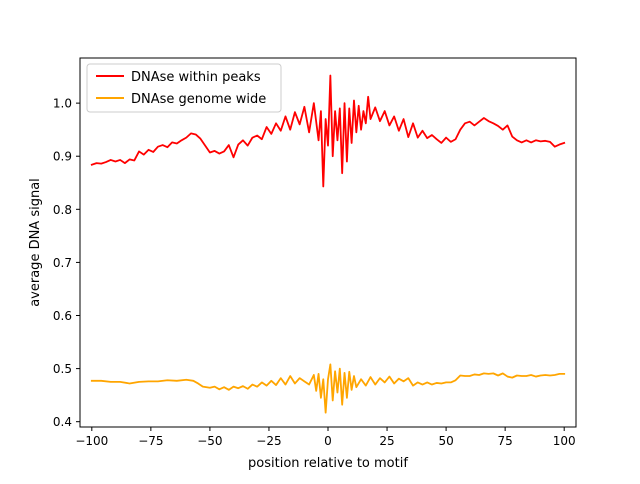 The height and width of the screenshot is (484, 640). What do you see at coordinates (91, 441) in the screenshot?
I see `x-tick-label: −100` at bounding box center [91, 441].